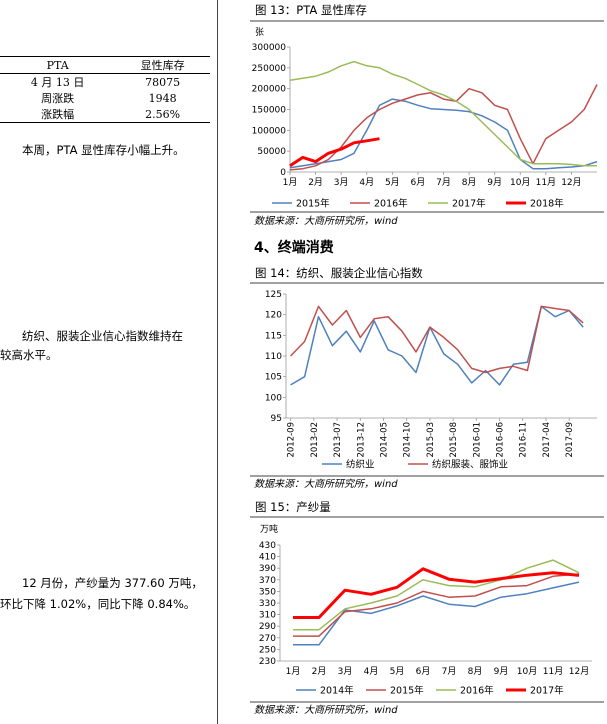 This screenshot has height=724, width=607. Describe the element at coordinates (267, 569) in the screenshot. I see `y-tick-label: 390` at that location.